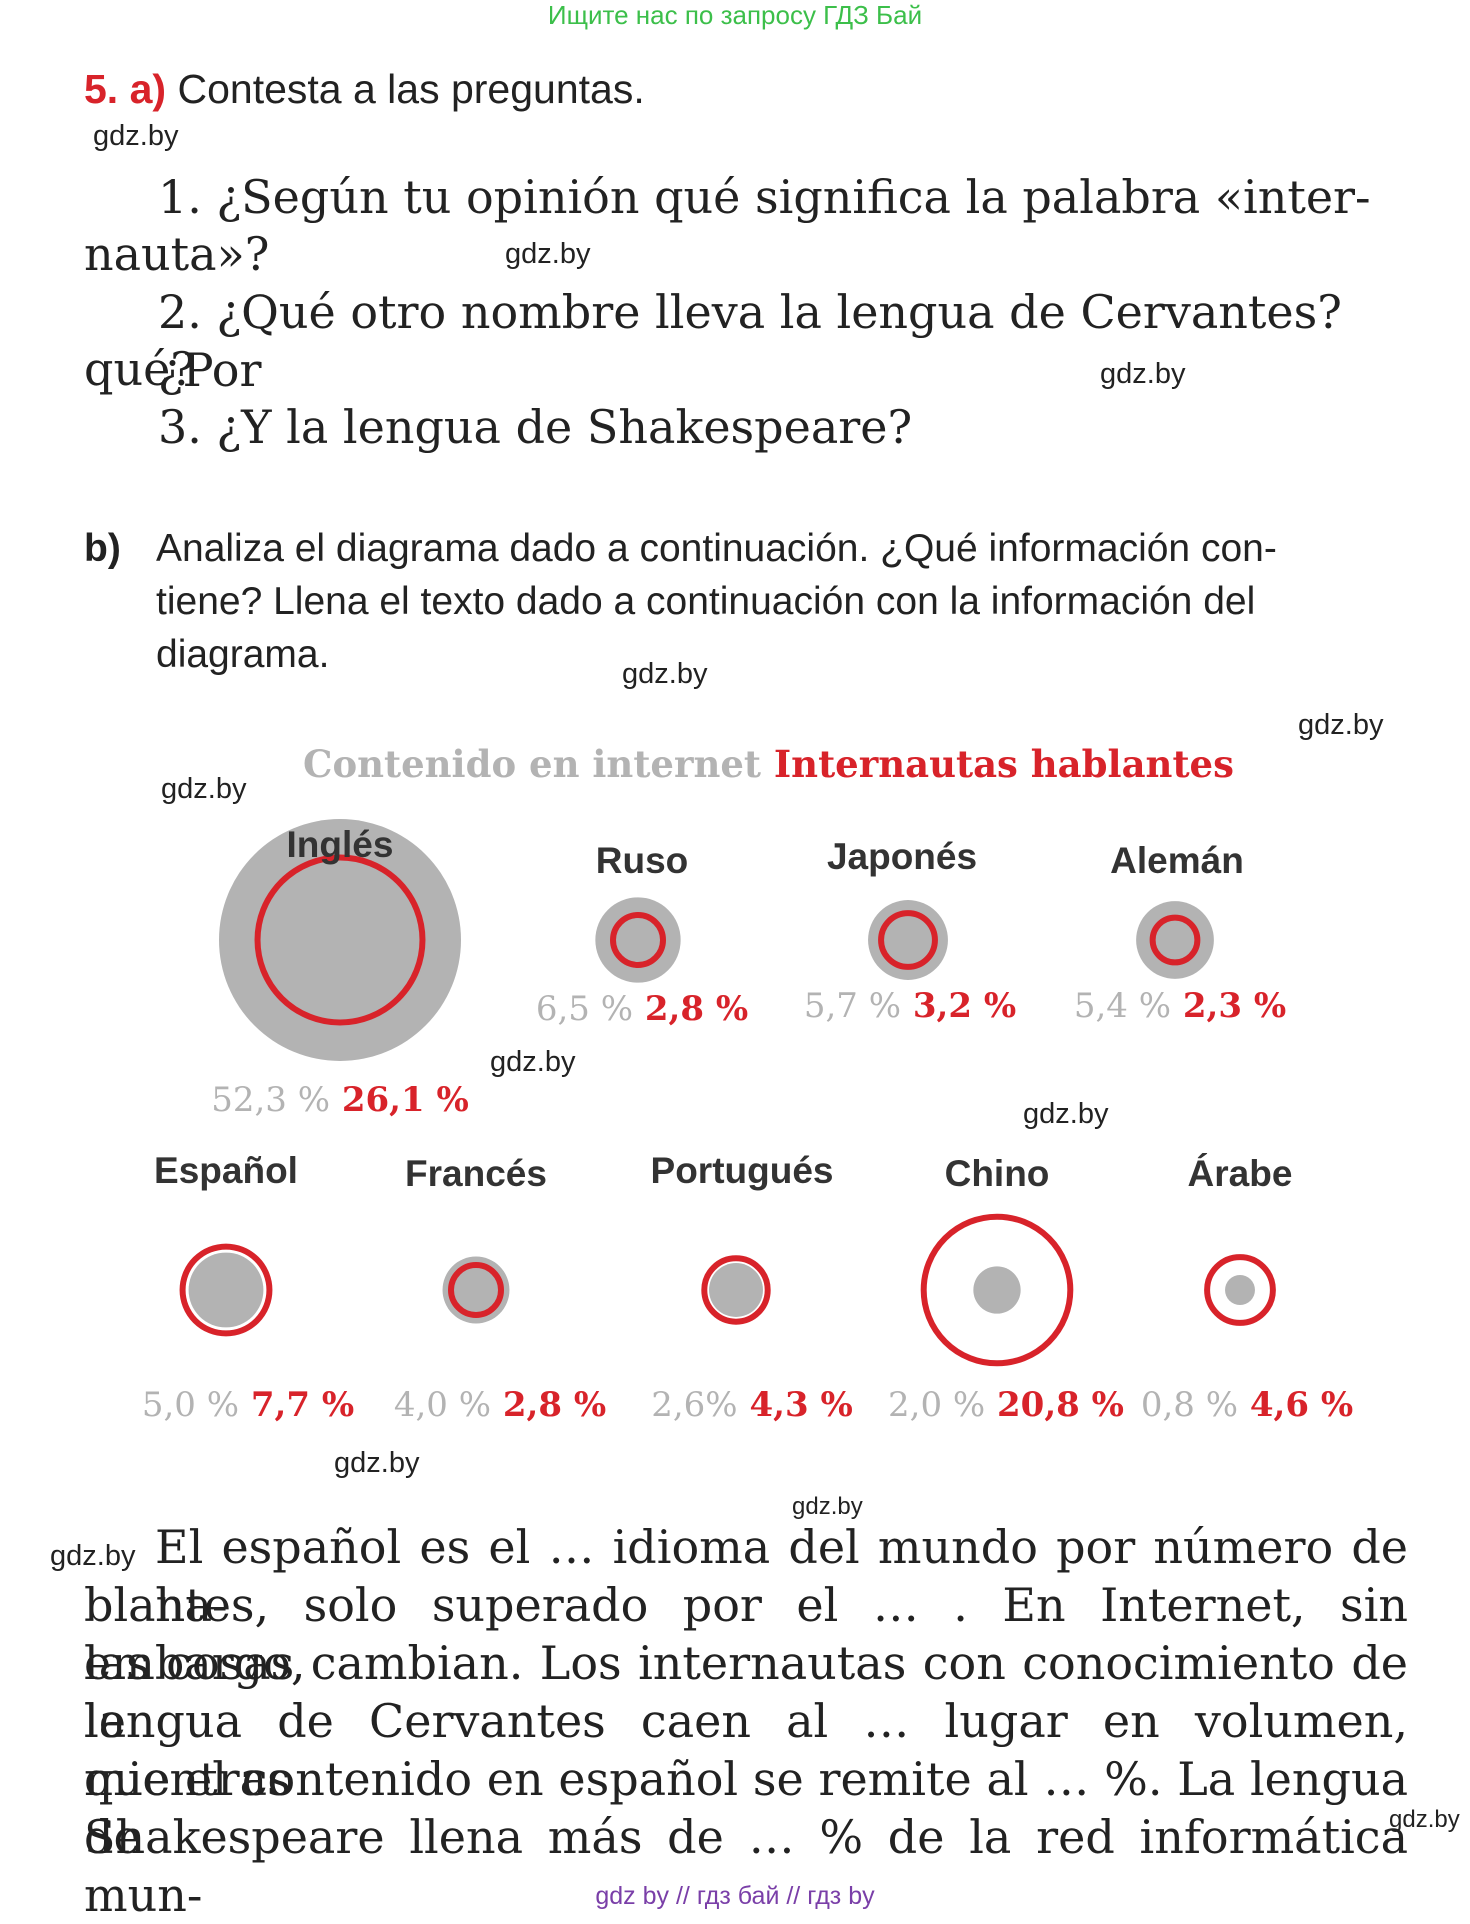 This screenshot has height=1924, width=1470. I want to click on language-label-japones: Japonés, so click(902, 856).